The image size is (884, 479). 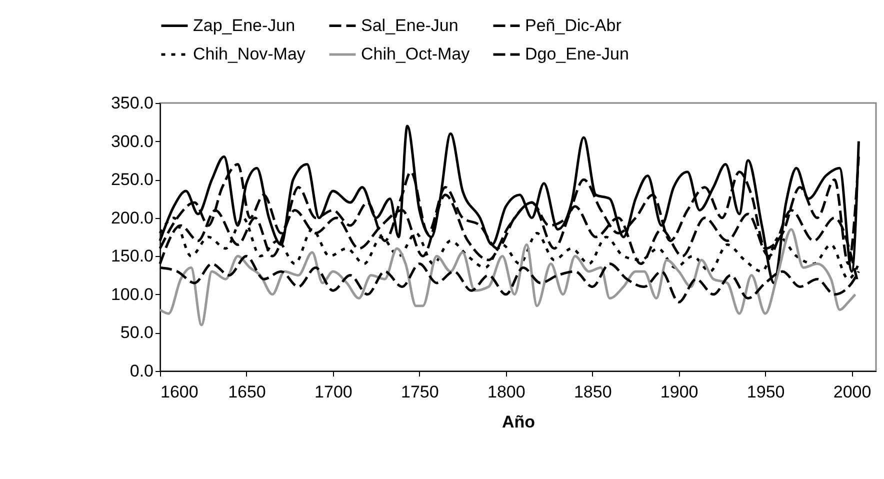 What do you see at coordinates (132, 218) in the screenshot?
I see `y-tick-label: 200.0` at bounding box center [132, 218].